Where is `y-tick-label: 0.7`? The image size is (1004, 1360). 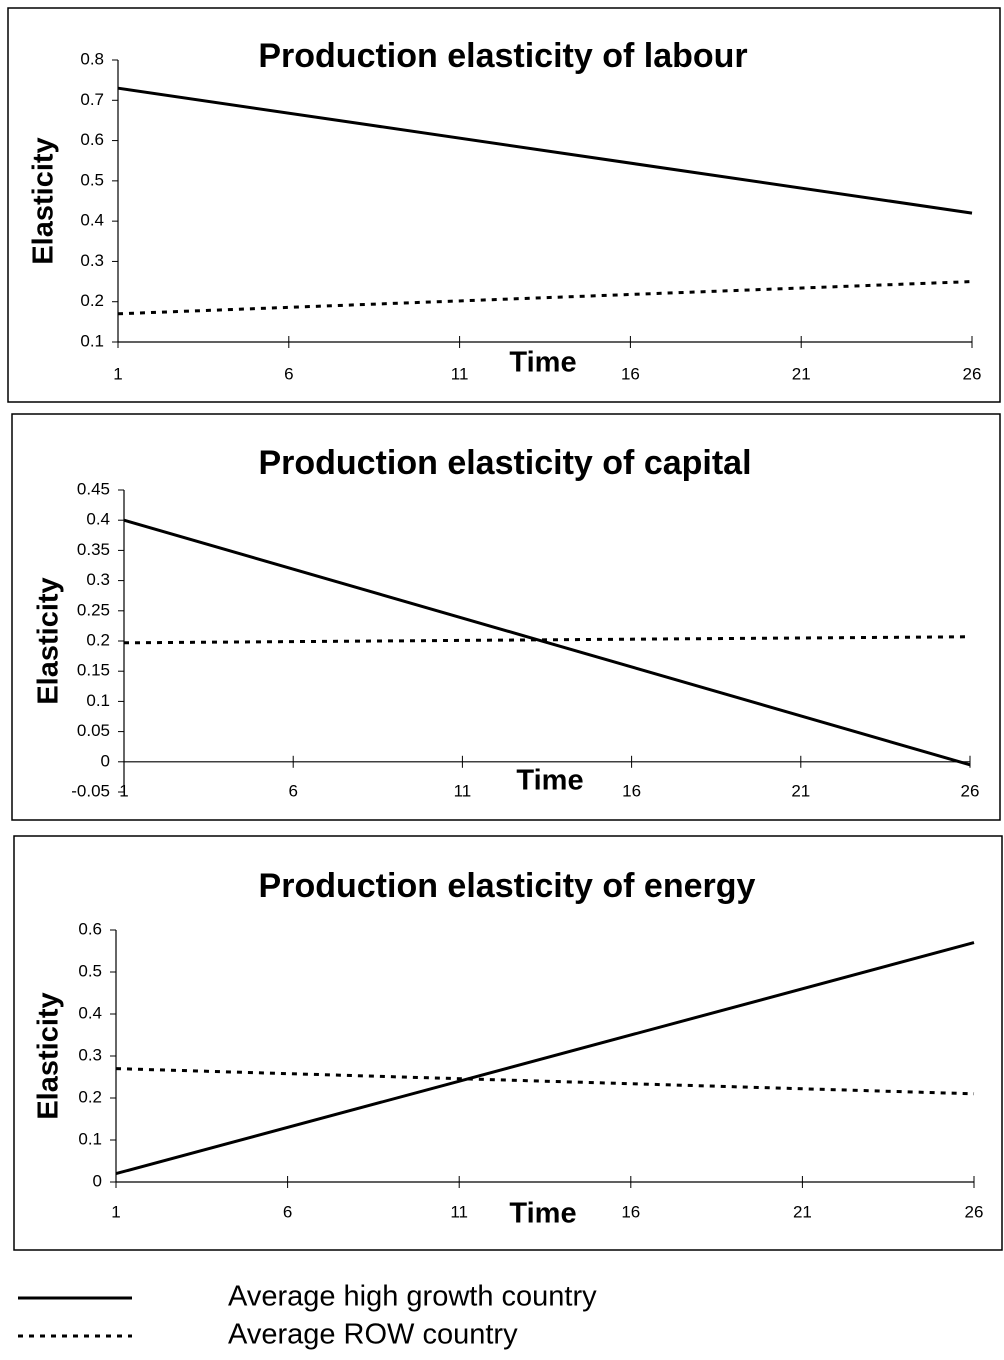
y-tick-label: 0.7 is located at coordinates (92, 99).